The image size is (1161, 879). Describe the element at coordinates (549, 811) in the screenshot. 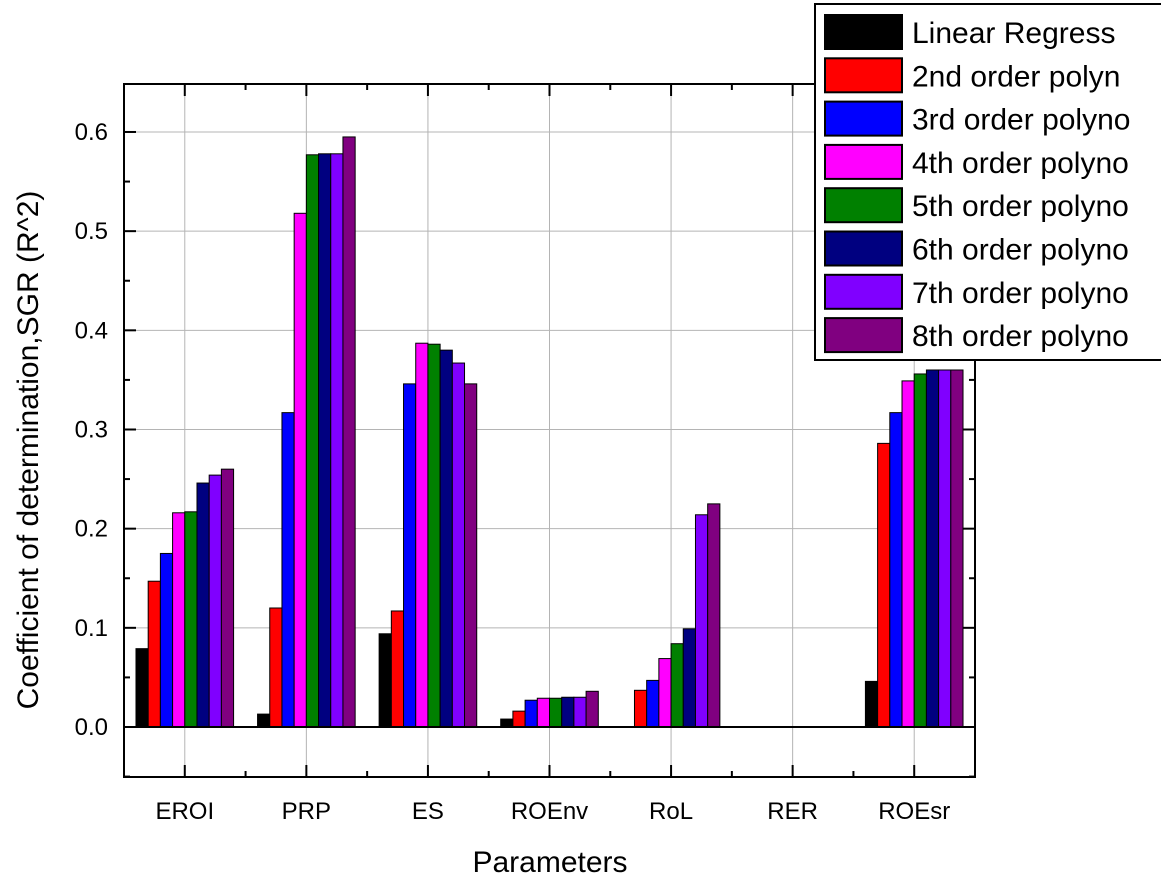

I see `x-tick-label: ROEnv` at that location.